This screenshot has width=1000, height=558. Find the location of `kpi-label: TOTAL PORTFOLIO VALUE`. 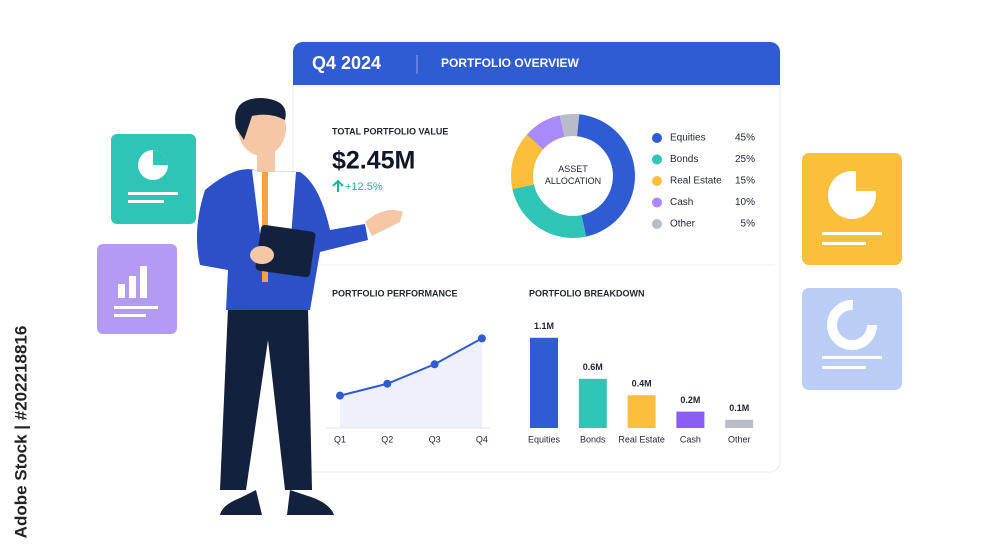

kpi-label: TOTAL PORTFOLIO VALUE is located at coordinates (390, 131).